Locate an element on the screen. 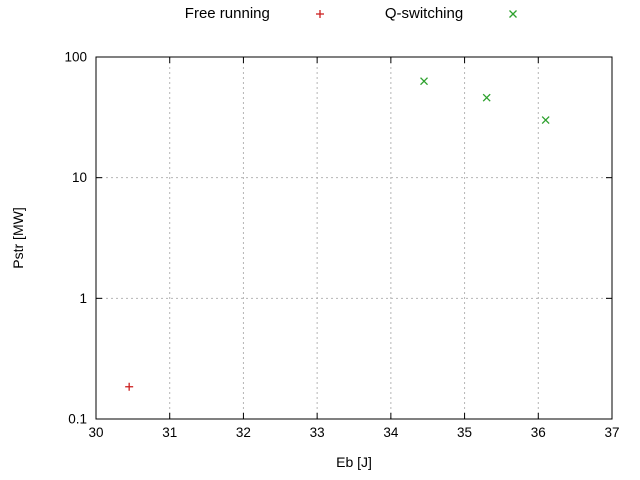 This screenshot has width=640, height=480. plus-marker-icon is located at coordinates (319, 14).